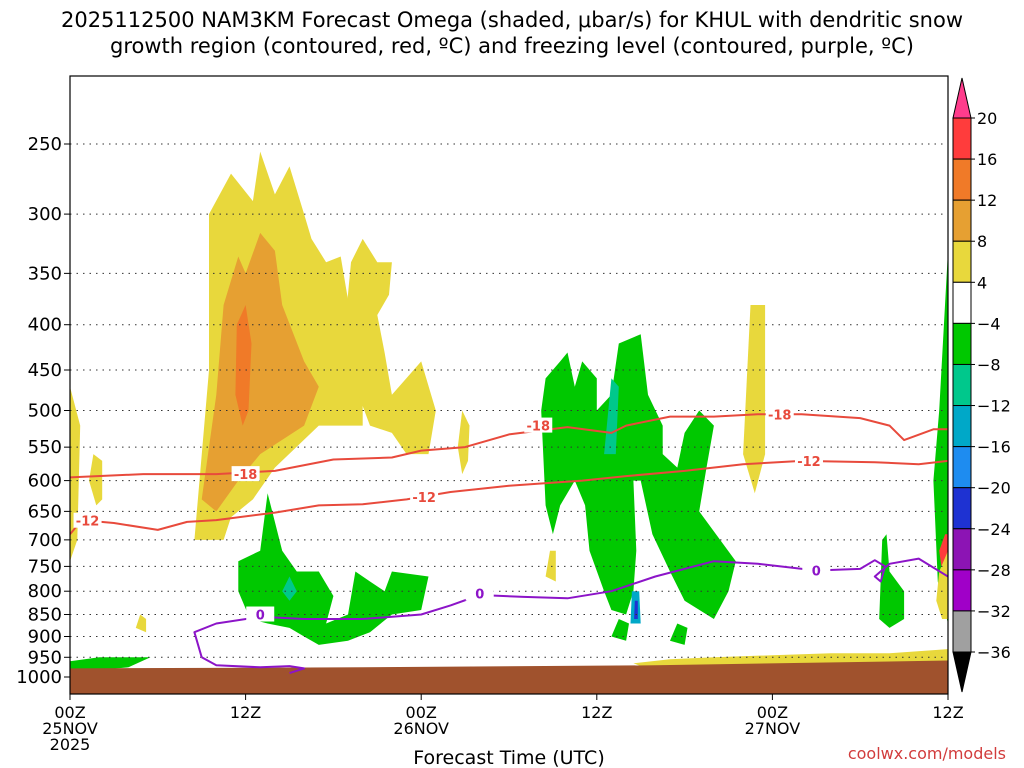  Describe the element at coordinates (39, 677) in the screenshot. I see `y-tick-label-1000: 1000` at that location.